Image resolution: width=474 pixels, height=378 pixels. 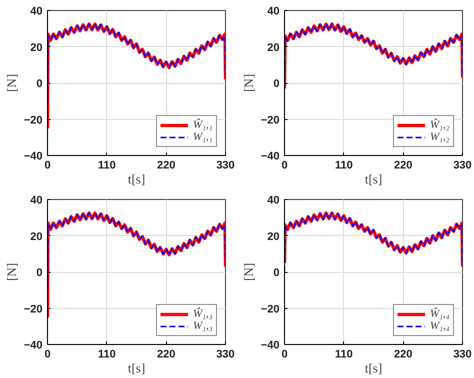 What do you see at coordinates (440, 125) in the screenshot?
I see `legend-label: Ŵ₁,₂` at bounding box center [440, 125].